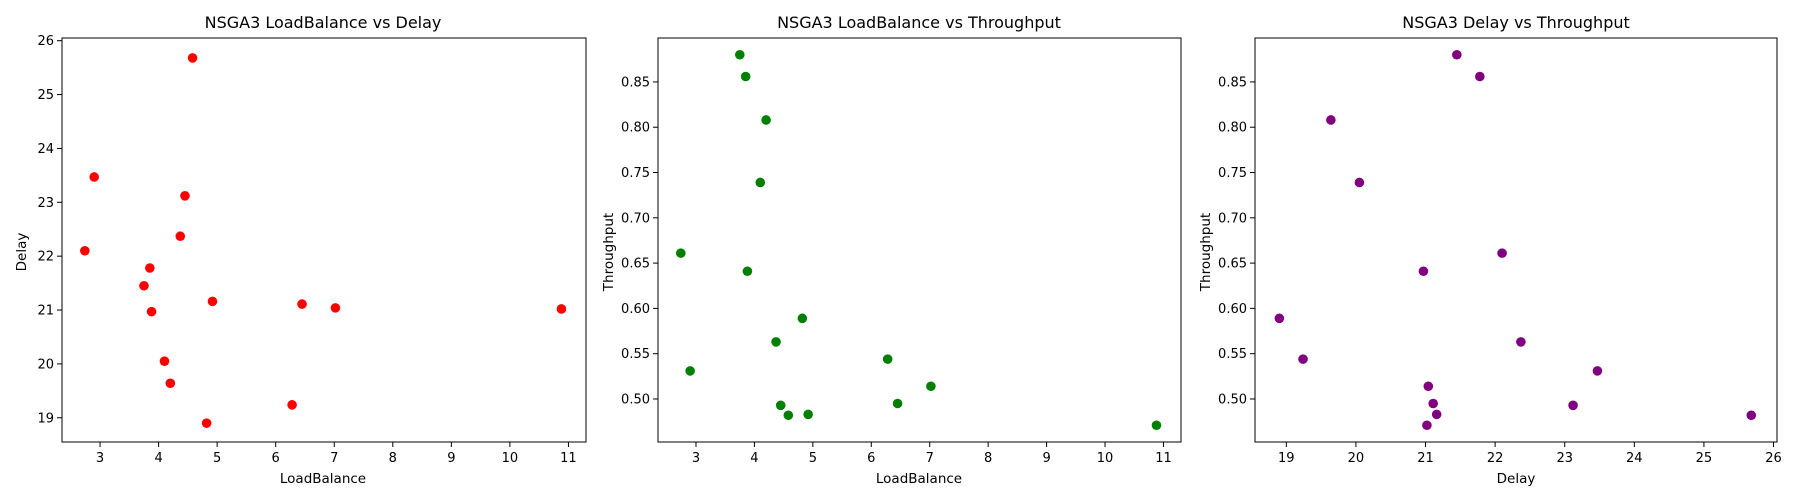  I want to click on chart-title: NSGA3 LoadBalance vs Delay, so click(323, 22).